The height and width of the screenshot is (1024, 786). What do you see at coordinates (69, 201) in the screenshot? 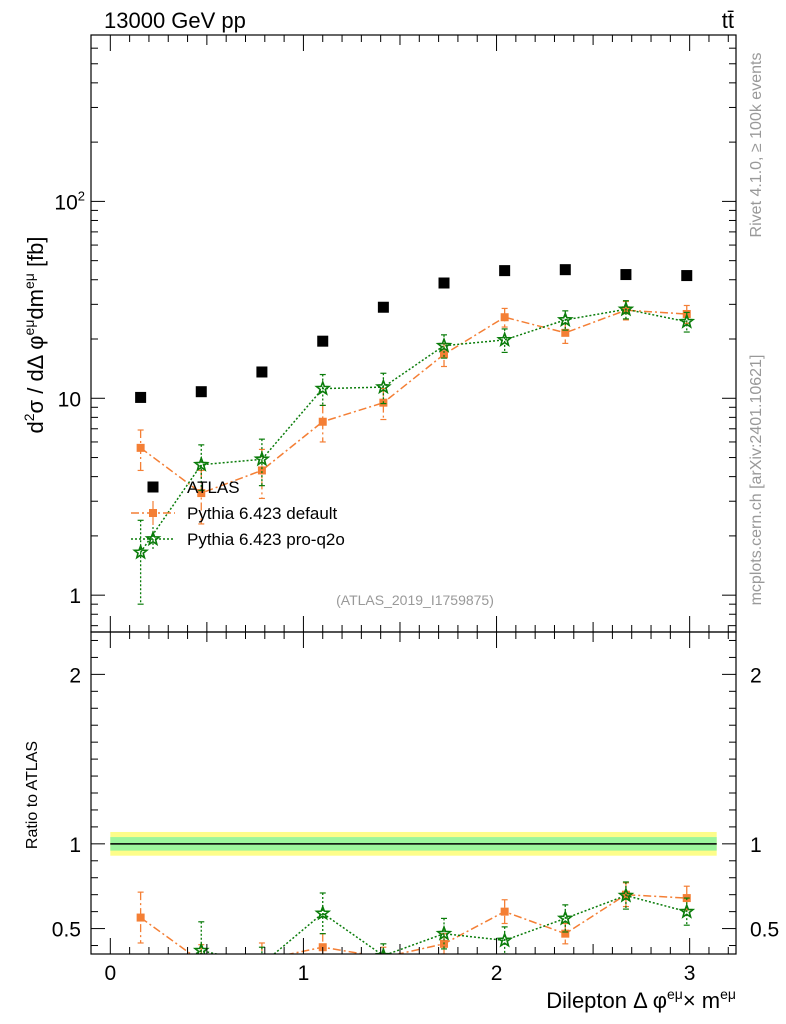
I see `main-y-tick-label: 102` at bounding box center [69, 201].